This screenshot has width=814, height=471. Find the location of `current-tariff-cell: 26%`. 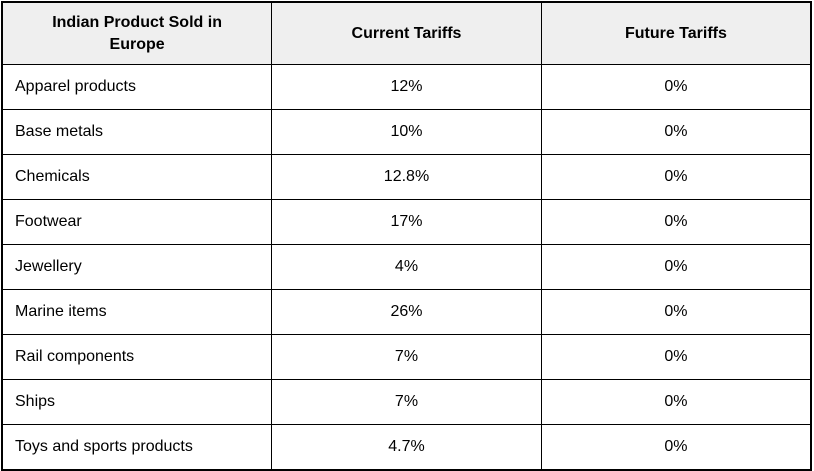

current-tariff-cell: 26% is located at coordinates (406, 312).